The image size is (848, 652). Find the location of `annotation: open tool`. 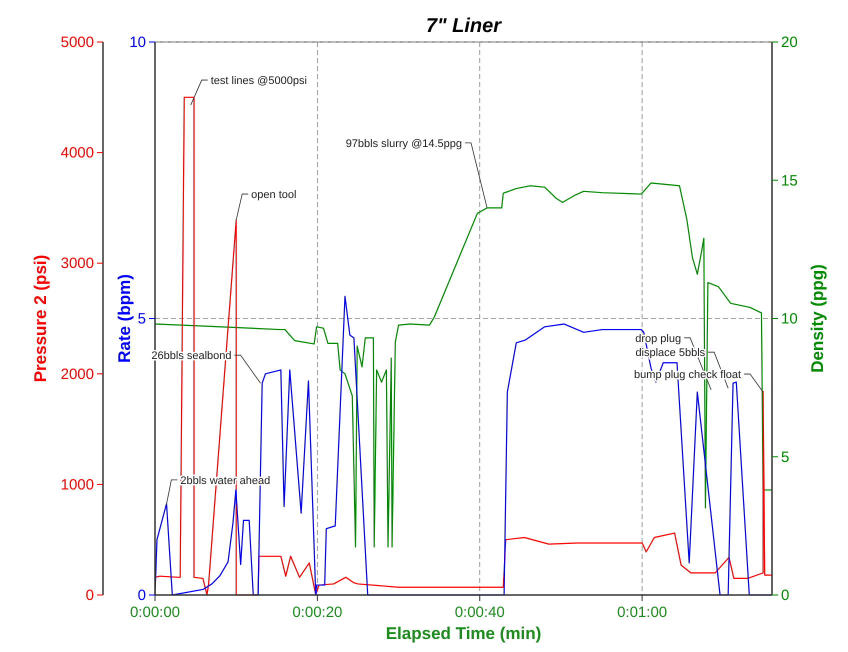

annotation: open tool is located at coordinates (273, 195).